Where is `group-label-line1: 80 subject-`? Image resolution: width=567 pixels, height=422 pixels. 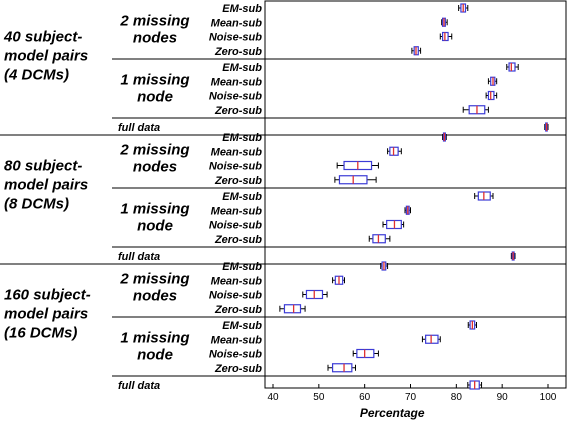
group-label-line1: 80 subject- is located at coordinates (43, 166).